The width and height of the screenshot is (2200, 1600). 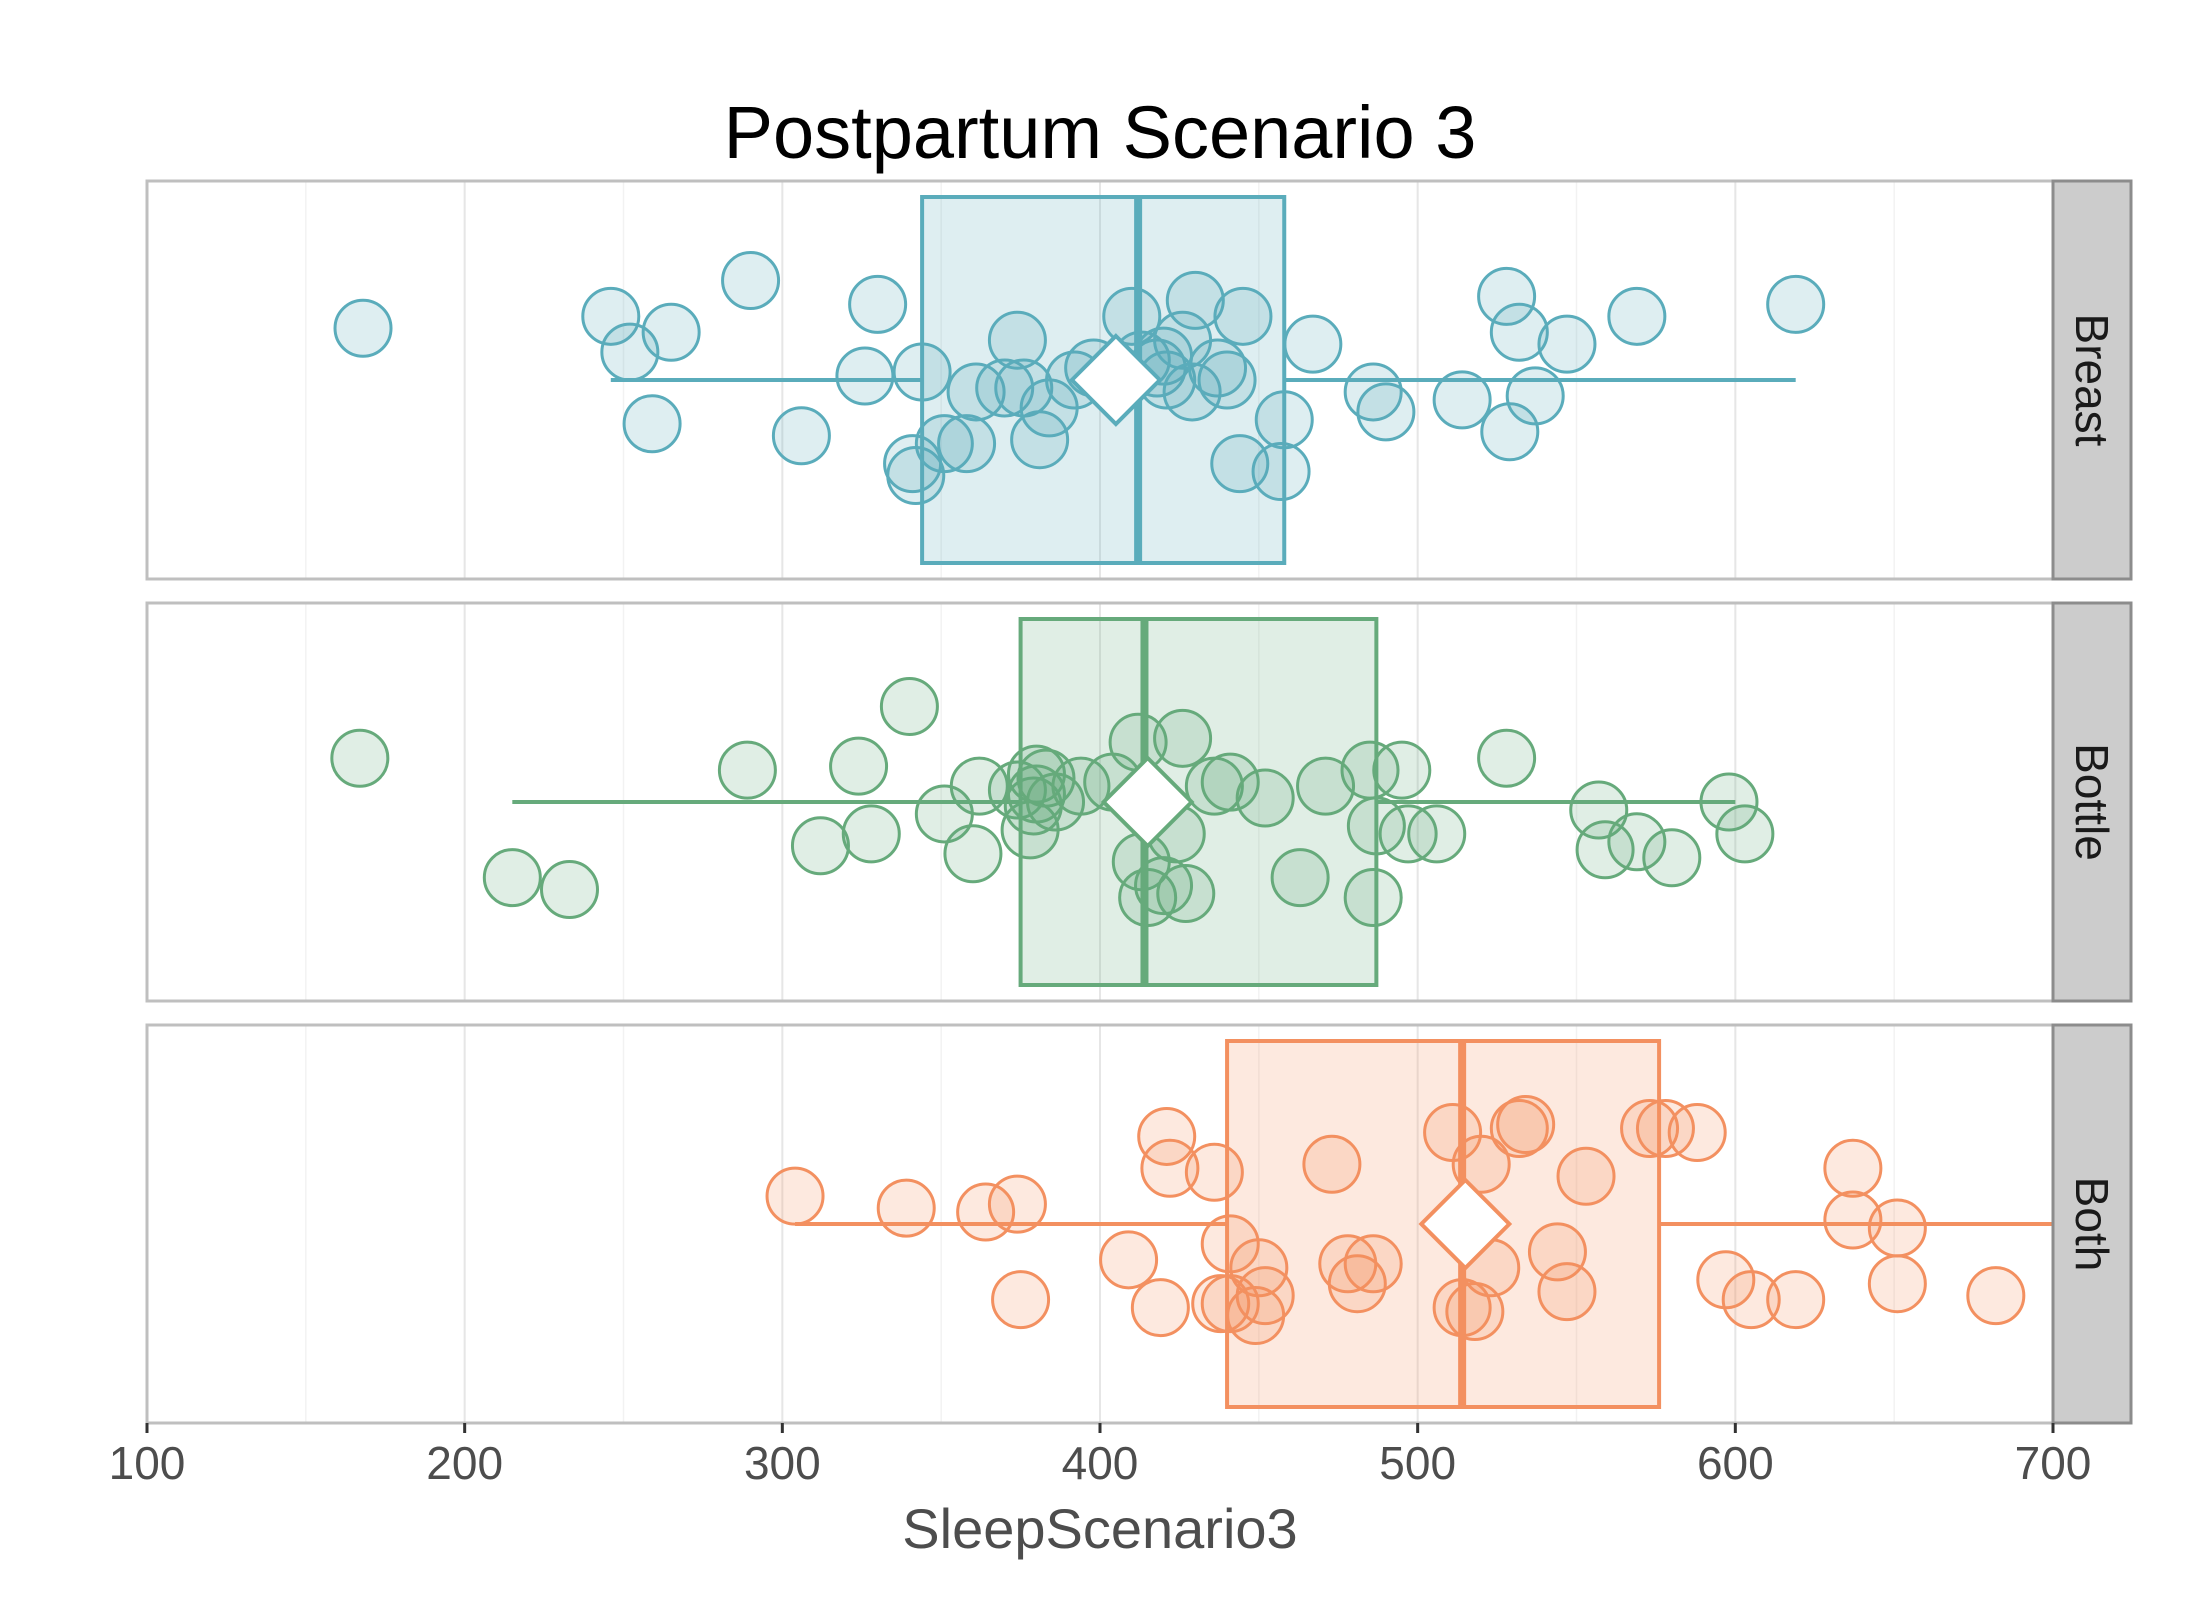 I want to click on x-tick-label: 700, so click(x=2053, y=1463).